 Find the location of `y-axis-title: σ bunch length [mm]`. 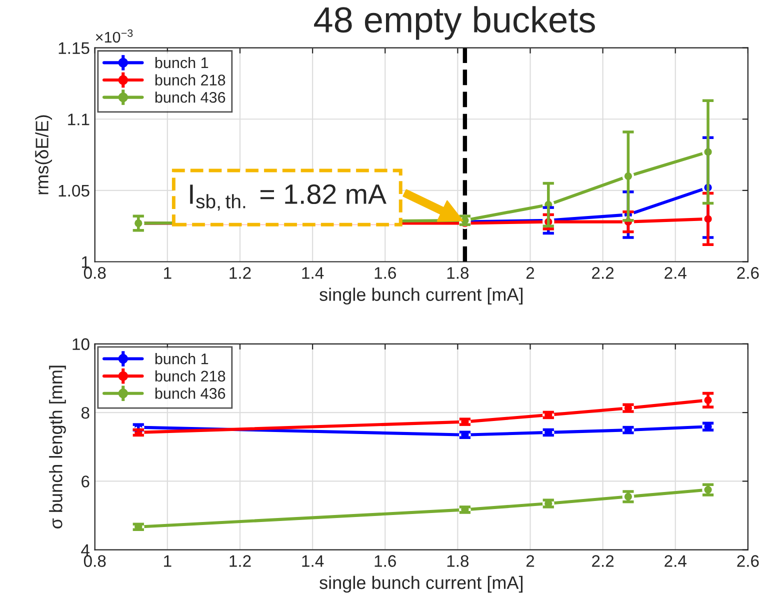

y-axis-title: σ bunch length [mm] is located at coordinates (57, 447).